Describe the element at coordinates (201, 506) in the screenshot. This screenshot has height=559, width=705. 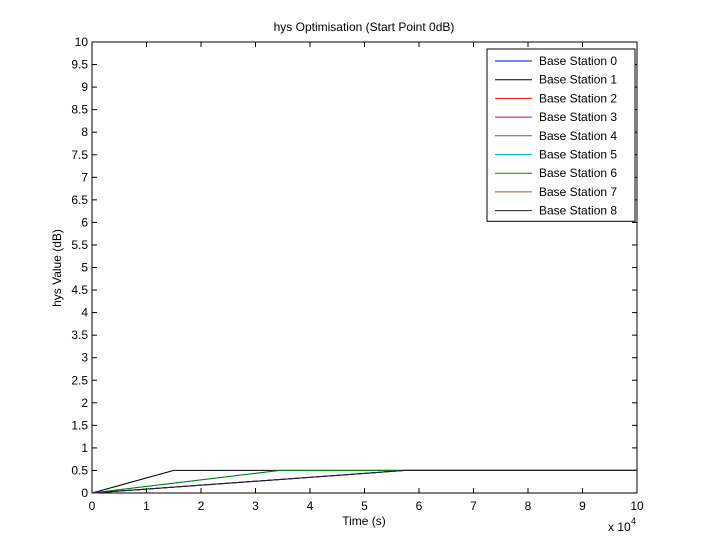
I see `x-tick-label: 2` at that location.